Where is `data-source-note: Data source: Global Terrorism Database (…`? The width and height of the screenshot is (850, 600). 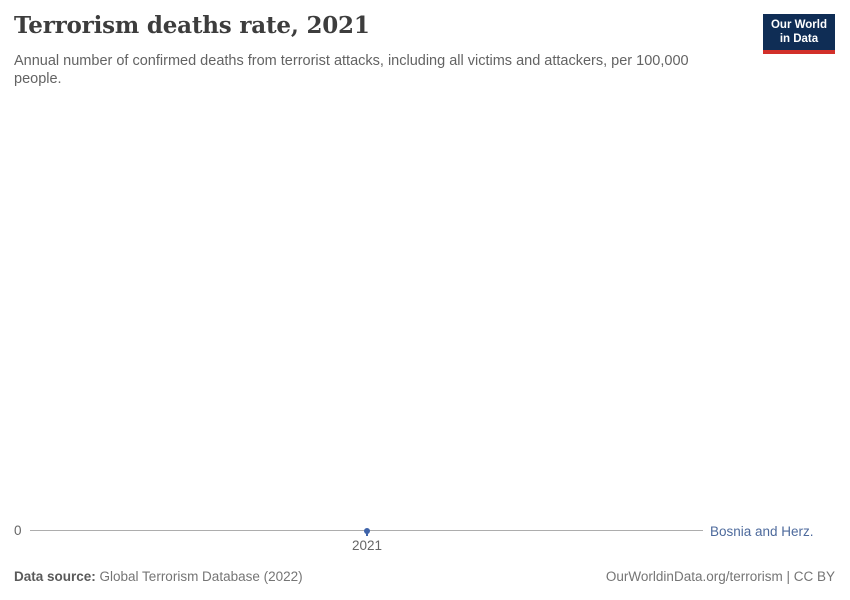
data-source-note: Data source: Global Terrorism Database (… is located at coordinates (158, 576).